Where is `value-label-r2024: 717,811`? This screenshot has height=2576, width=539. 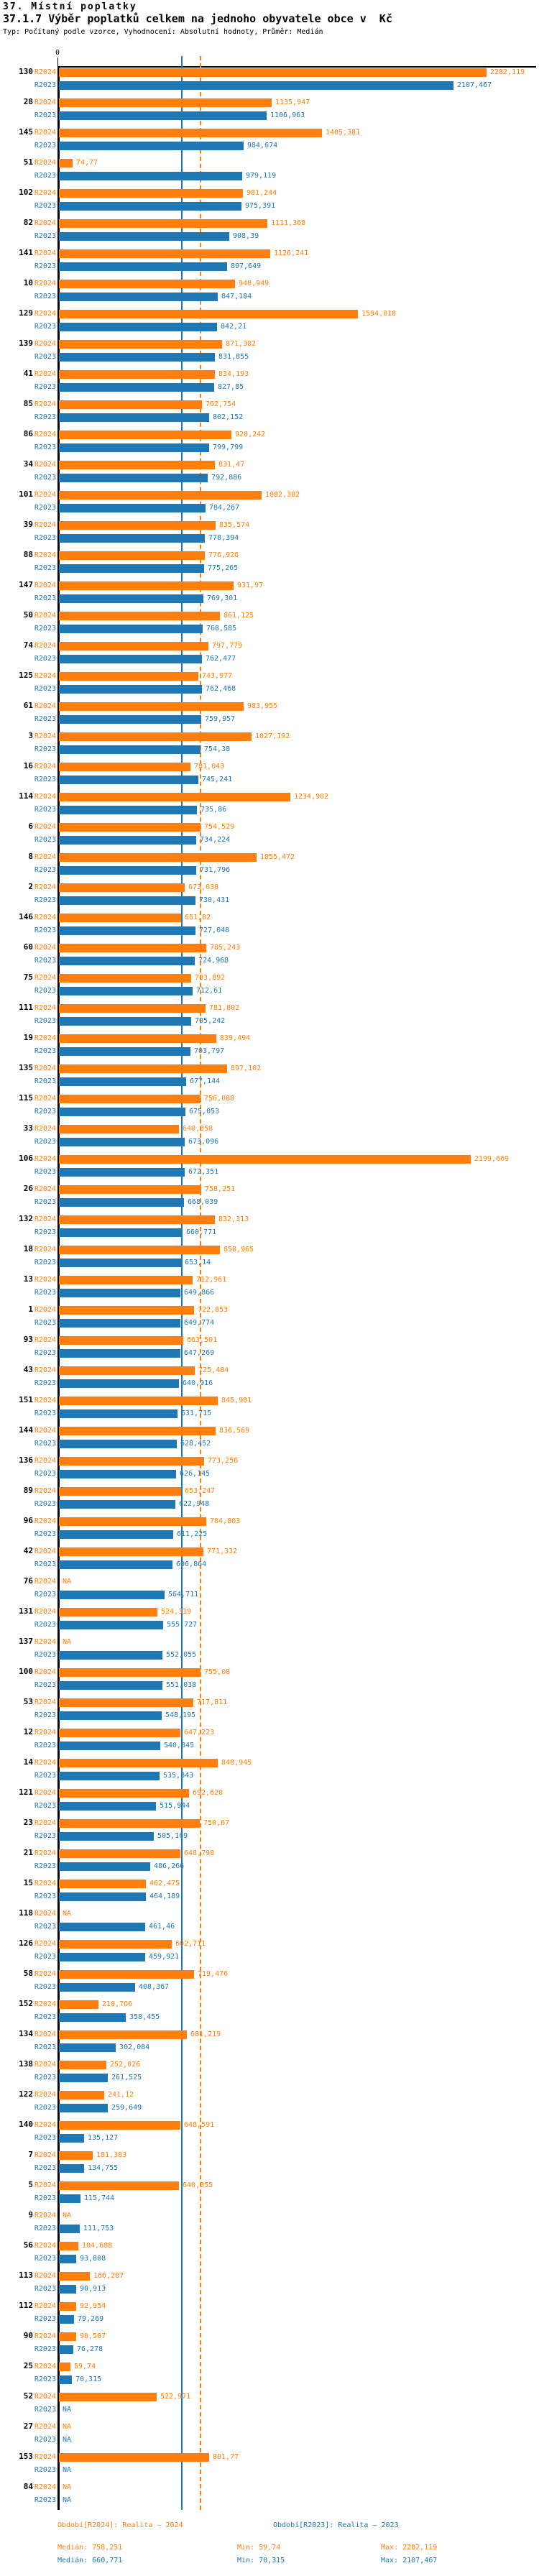 value-label-r2024: 717,811 is located at coordinates (213, 1702).